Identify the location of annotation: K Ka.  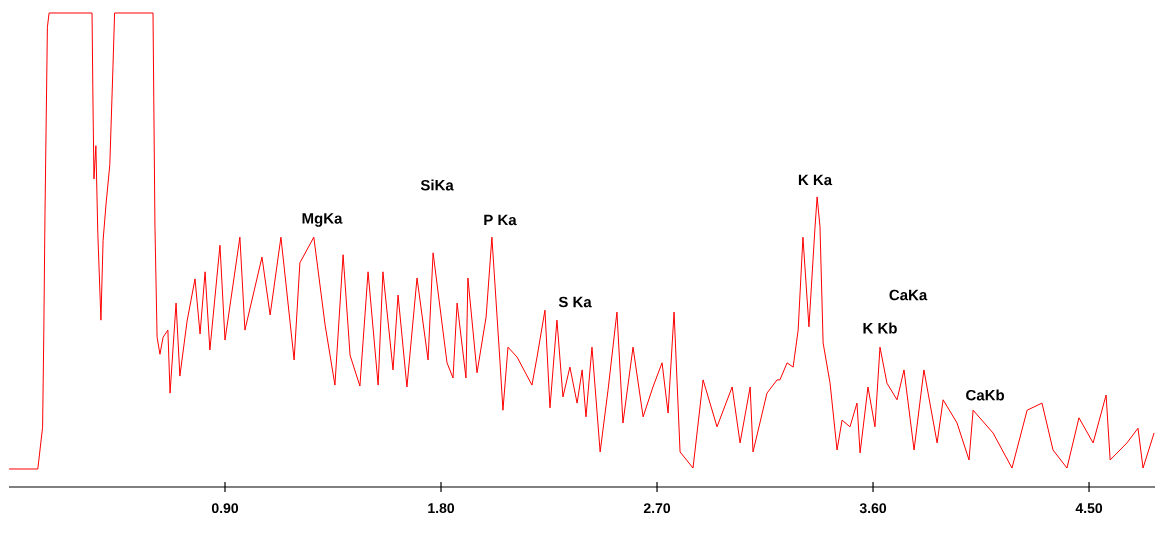
(815, 180).